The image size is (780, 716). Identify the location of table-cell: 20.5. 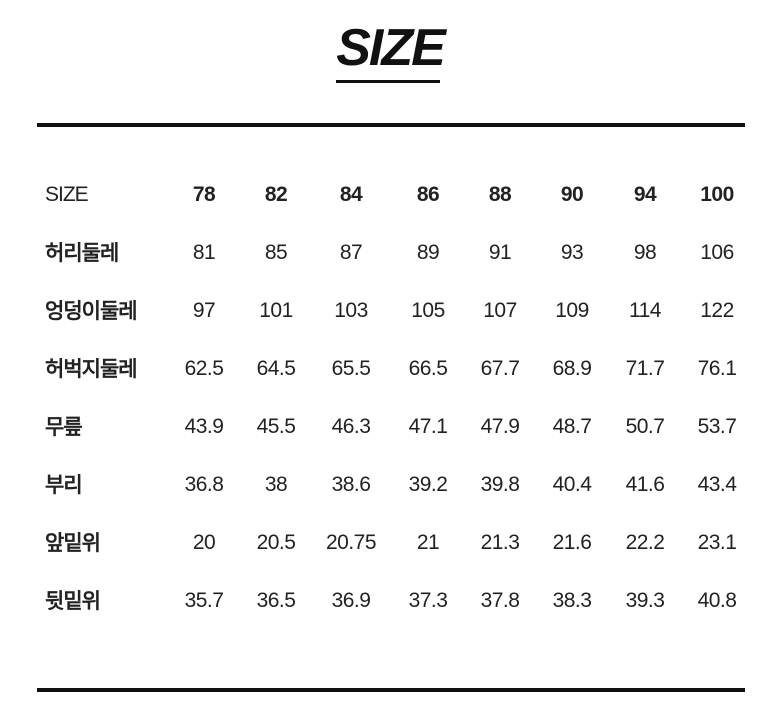
(276, 542).